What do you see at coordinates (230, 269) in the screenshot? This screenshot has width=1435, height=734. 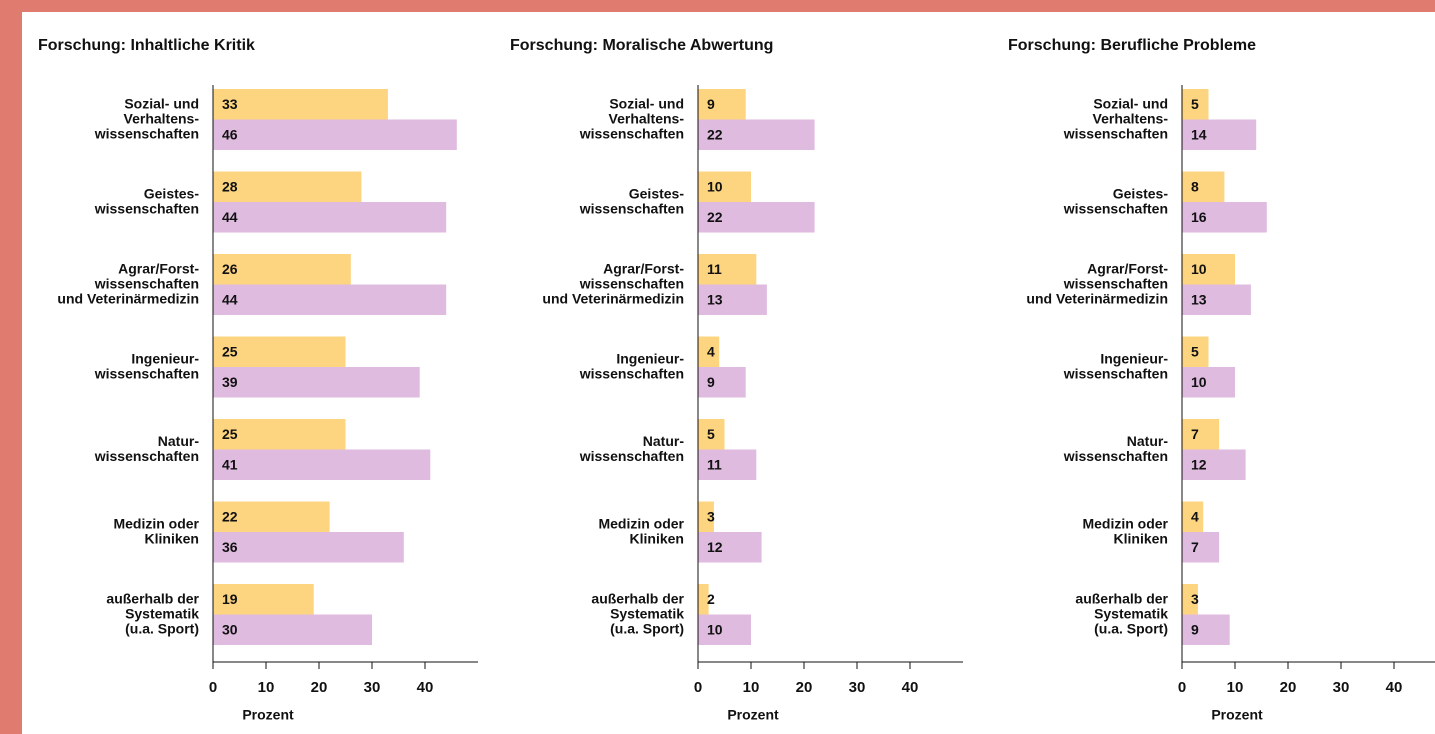 I see `value-label: 26` at bounding box center [230, 269].